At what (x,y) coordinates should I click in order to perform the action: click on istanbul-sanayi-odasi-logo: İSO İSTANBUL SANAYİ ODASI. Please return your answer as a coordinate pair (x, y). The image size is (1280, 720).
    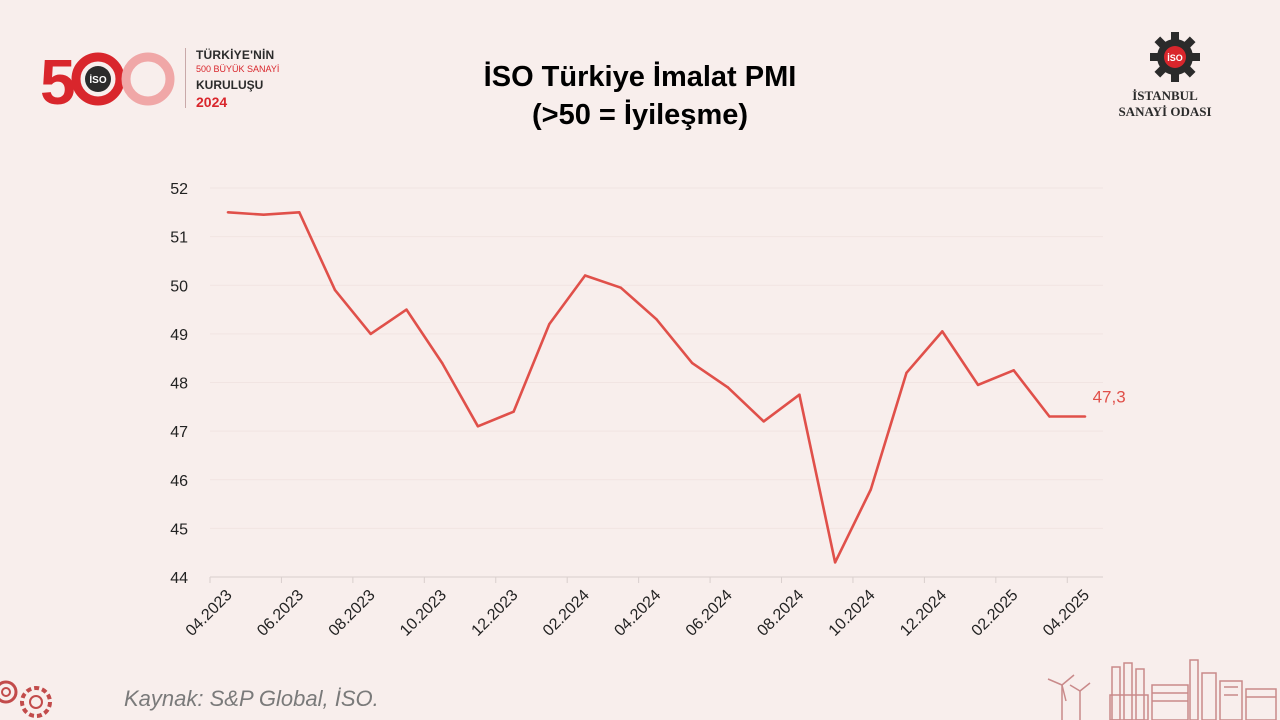
    Looking at the image, I should click on (1165, 77).